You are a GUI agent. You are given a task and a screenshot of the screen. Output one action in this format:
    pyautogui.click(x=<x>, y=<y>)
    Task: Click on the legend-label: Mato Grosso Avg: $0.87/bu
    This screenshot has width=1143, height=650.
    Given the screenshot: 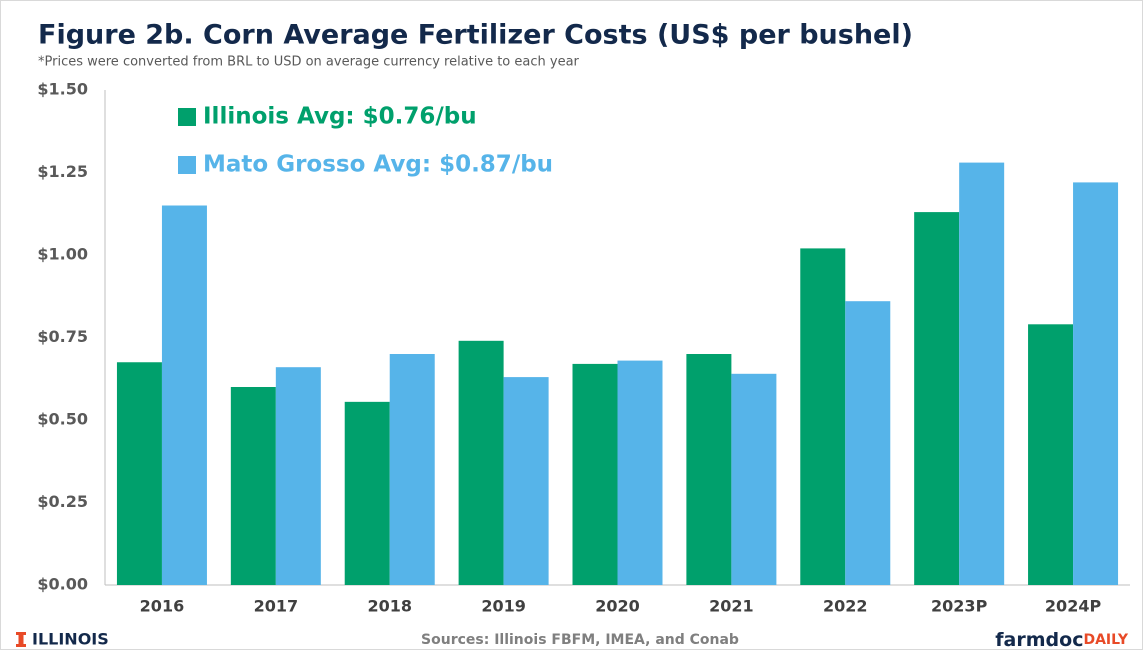 What is the action you would take?
    pyautogui.click(x=378, y=165)
    